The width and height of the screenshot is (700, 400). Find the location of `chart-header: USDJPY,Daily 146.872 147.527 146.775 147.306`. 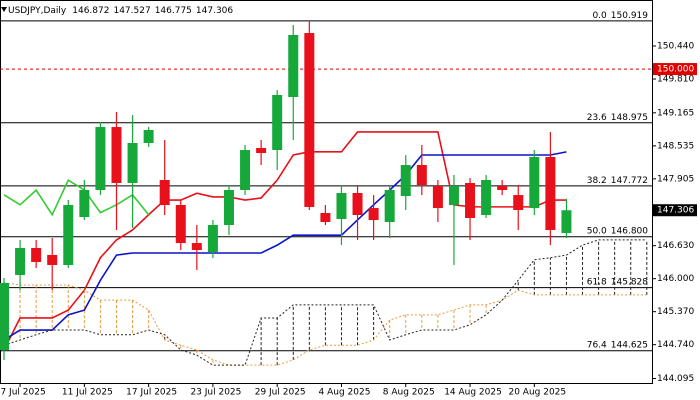

chart-header: USDJPY,Daily 146.872 147.527 146.775 147.306 is located at coordinates (120, 11).